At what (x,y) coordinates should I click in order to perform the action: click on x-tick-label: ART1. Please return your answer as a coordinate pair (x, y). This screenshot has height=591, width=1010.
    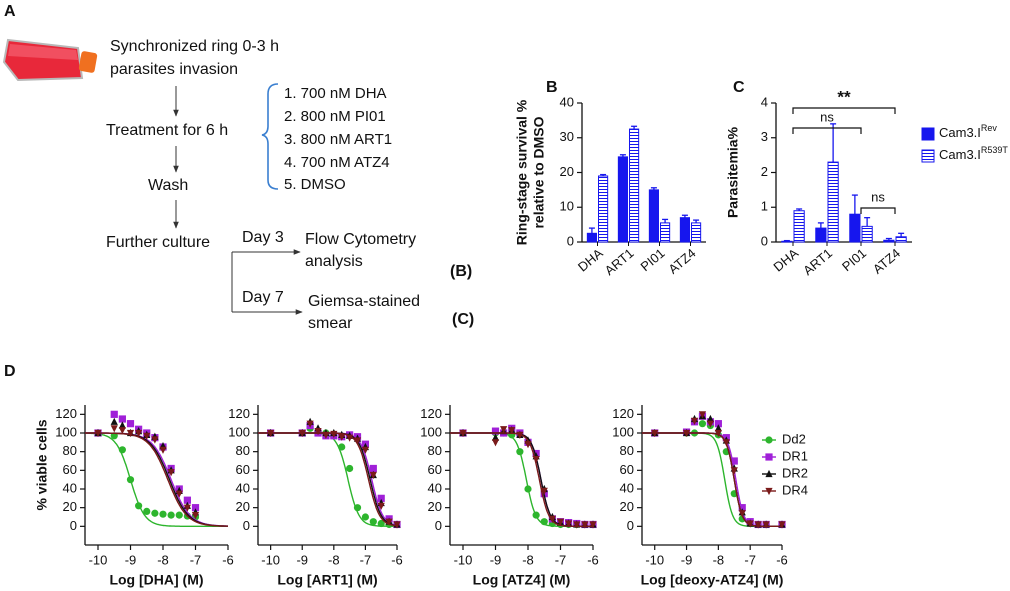
    Looking at the image, I should click on (619, 261).